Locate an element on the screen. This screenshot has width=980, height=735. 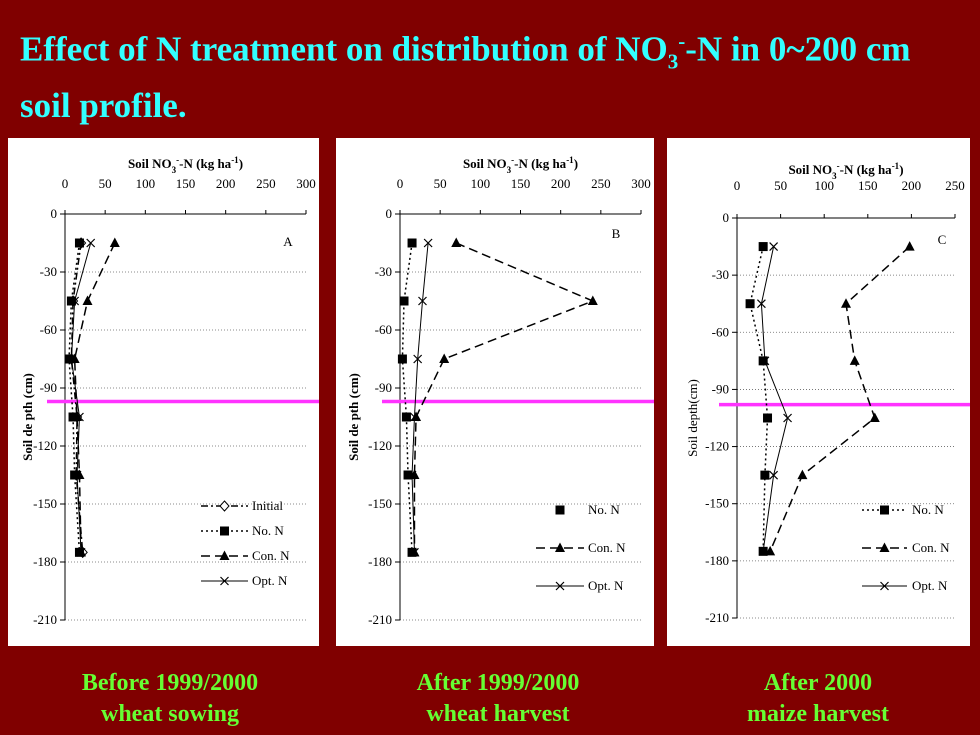
panel-label: A is located at coordinates (288, 241).